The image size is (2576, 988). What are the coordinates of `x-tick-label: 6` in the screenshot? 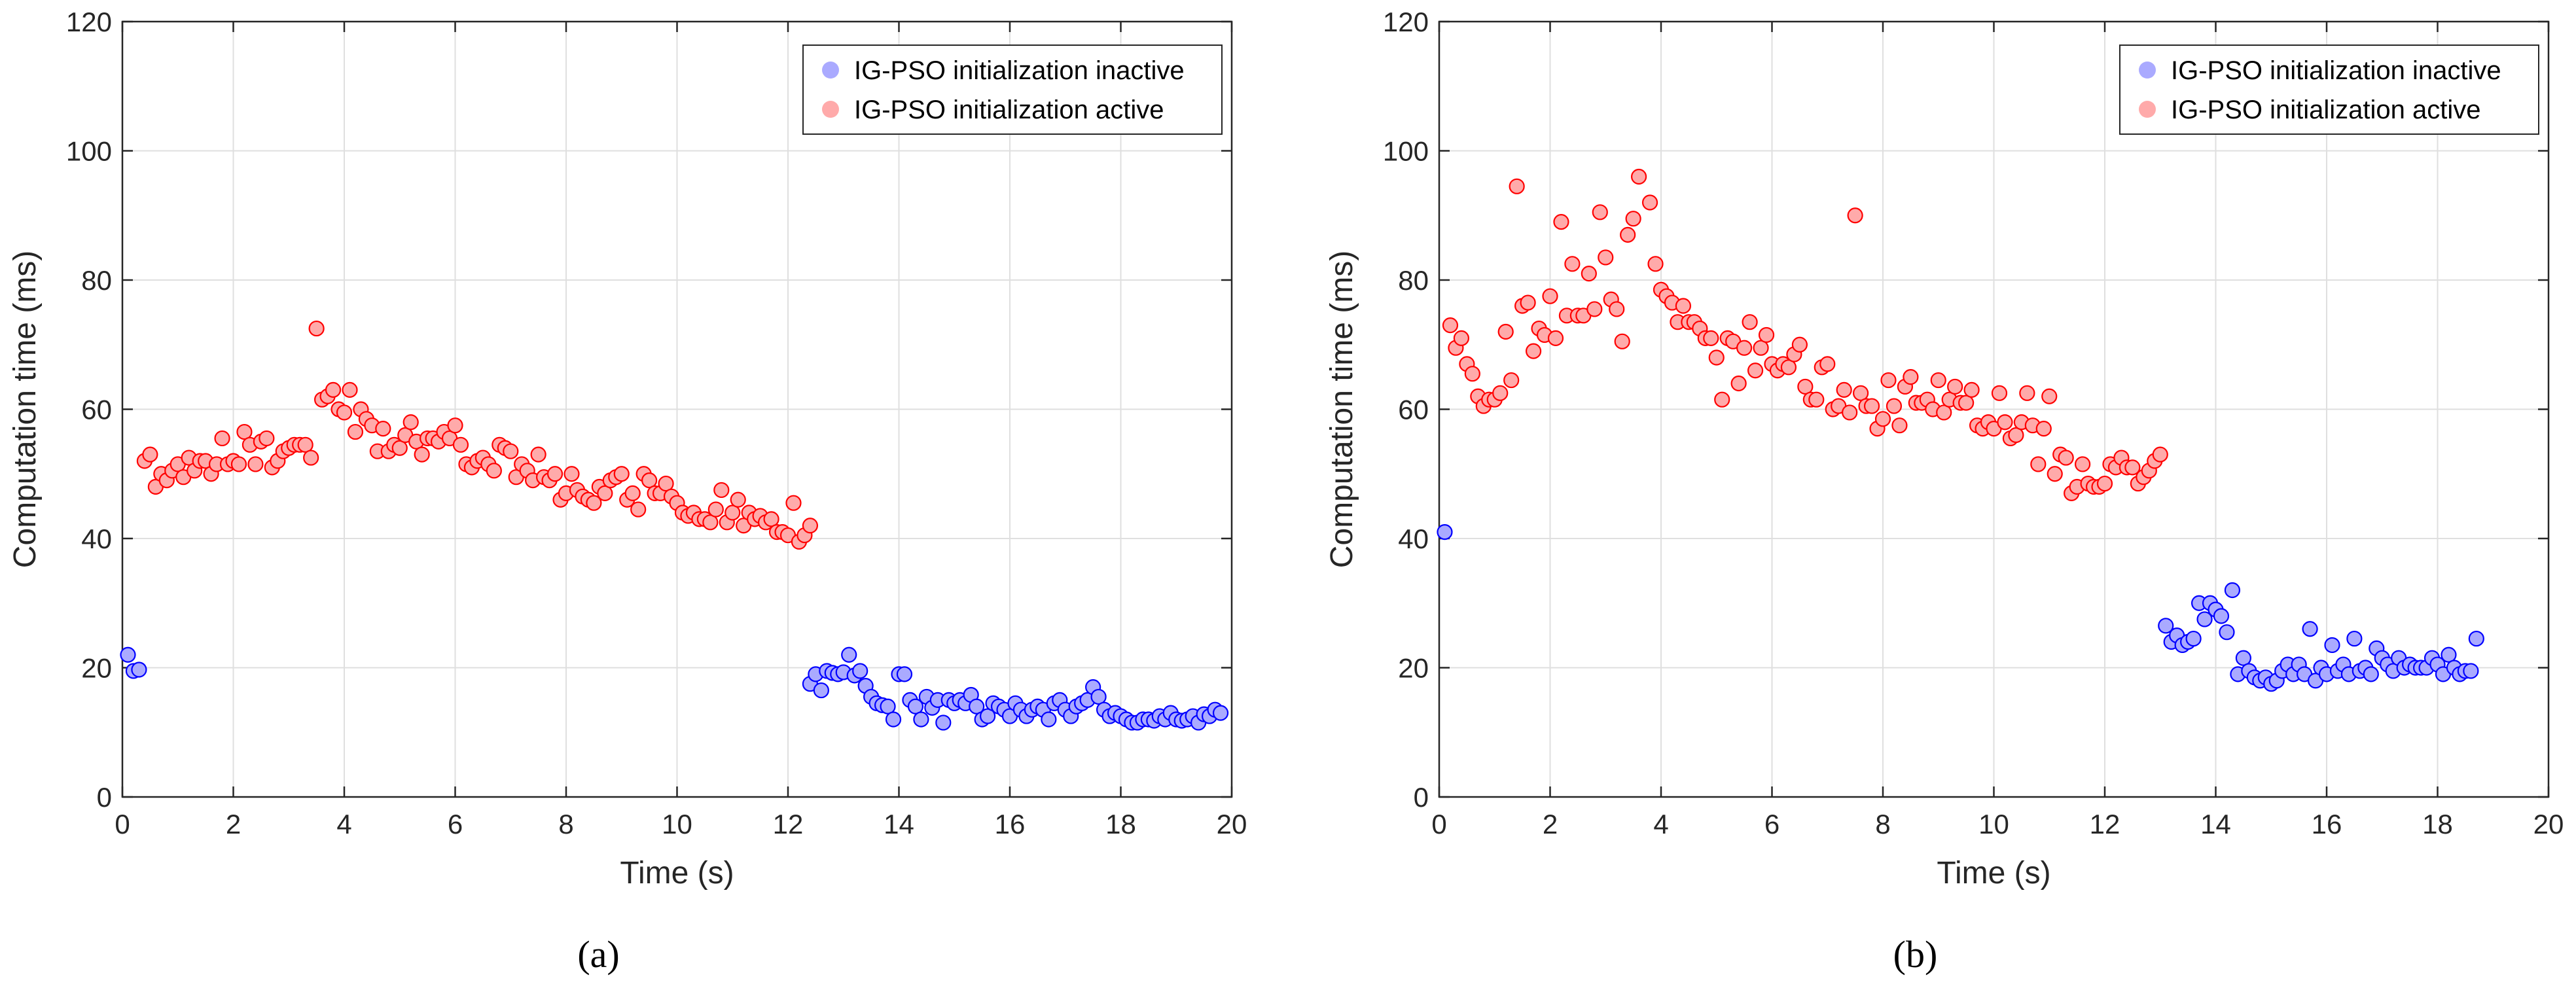 It's located at (1772, 824).